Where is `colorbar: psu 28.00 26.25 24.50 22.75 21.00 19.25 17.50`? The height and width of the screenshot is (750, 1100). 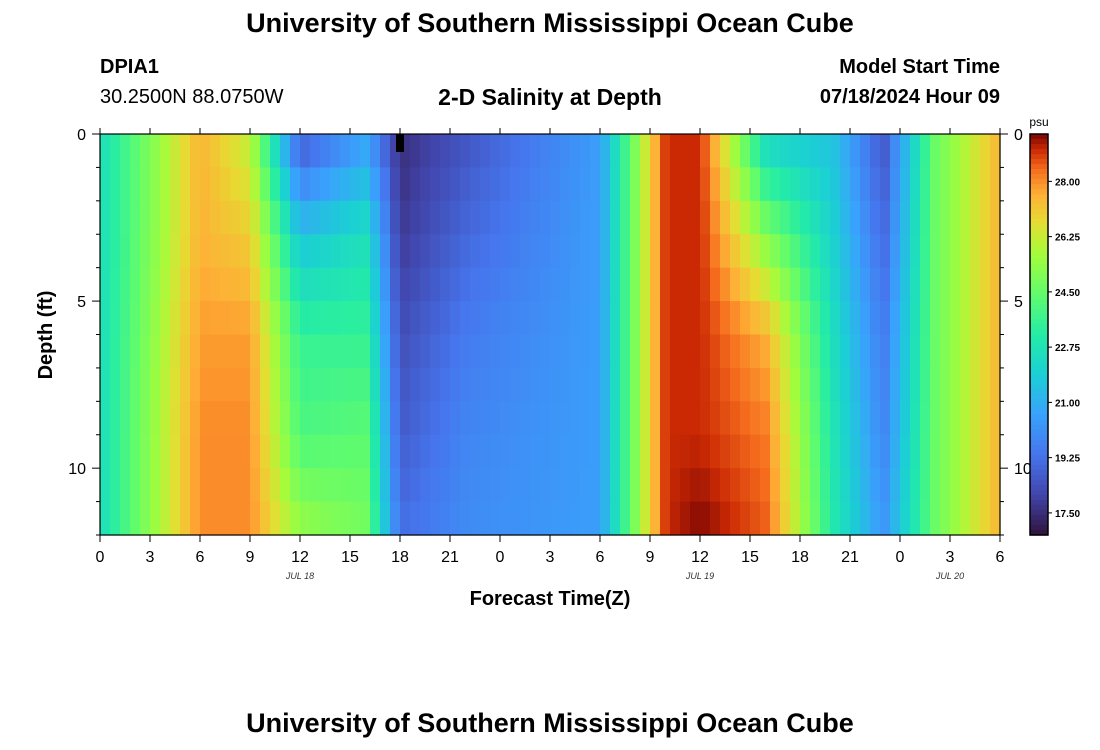
colorbar: psu 28.00 26.25 24.50 22.75 21.00 19.25 17.50 is located at coordinates (1054, 325).